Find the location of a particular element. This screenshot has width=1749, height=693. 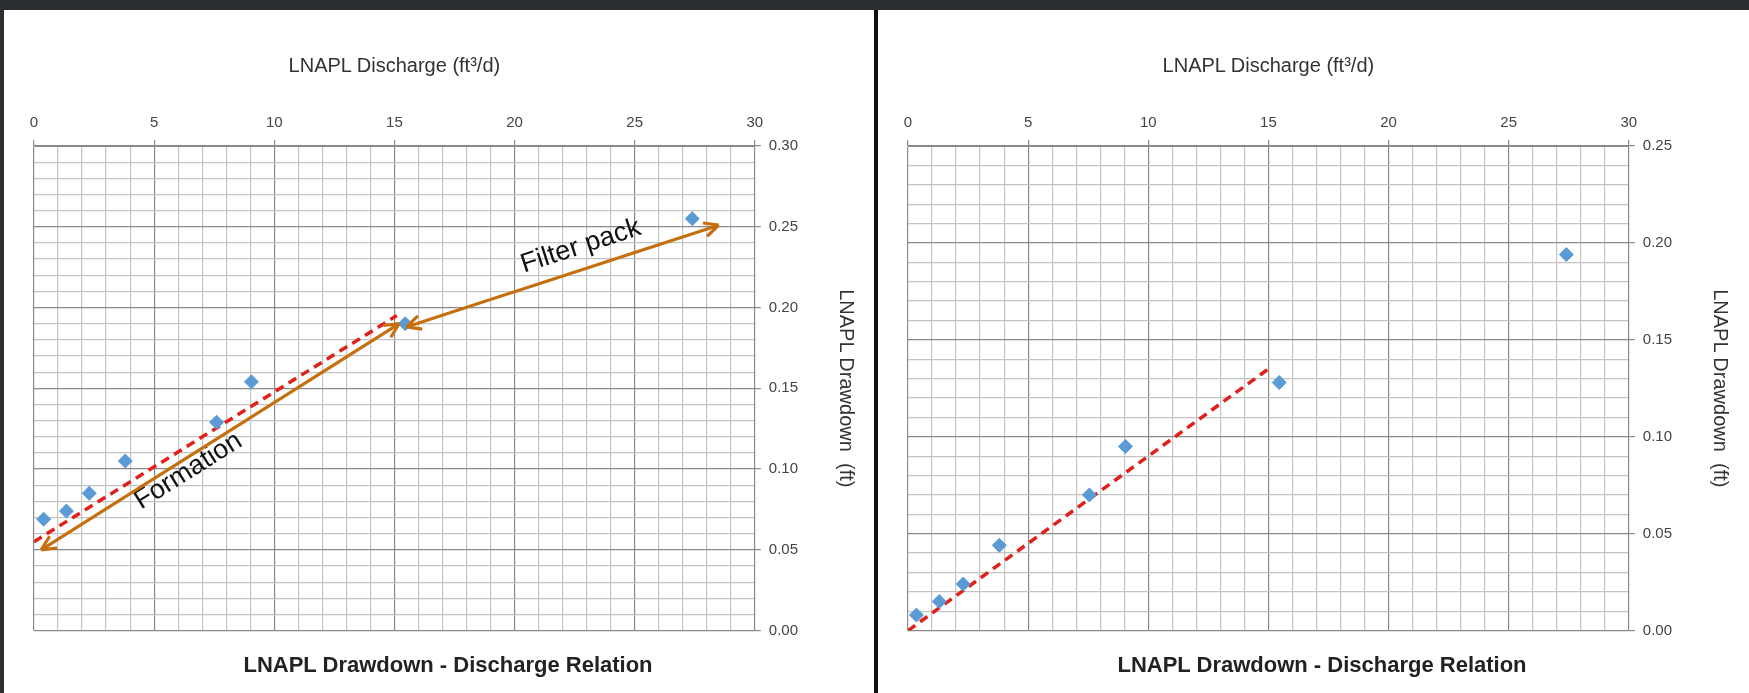

y-tick-label: 0.30 is located at coordinates (783, 145).